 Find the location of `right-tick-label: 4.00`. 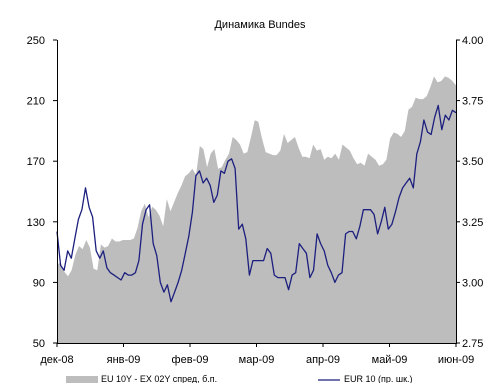

right-tick-label: 4.00 is located at coordinates (472, 41).